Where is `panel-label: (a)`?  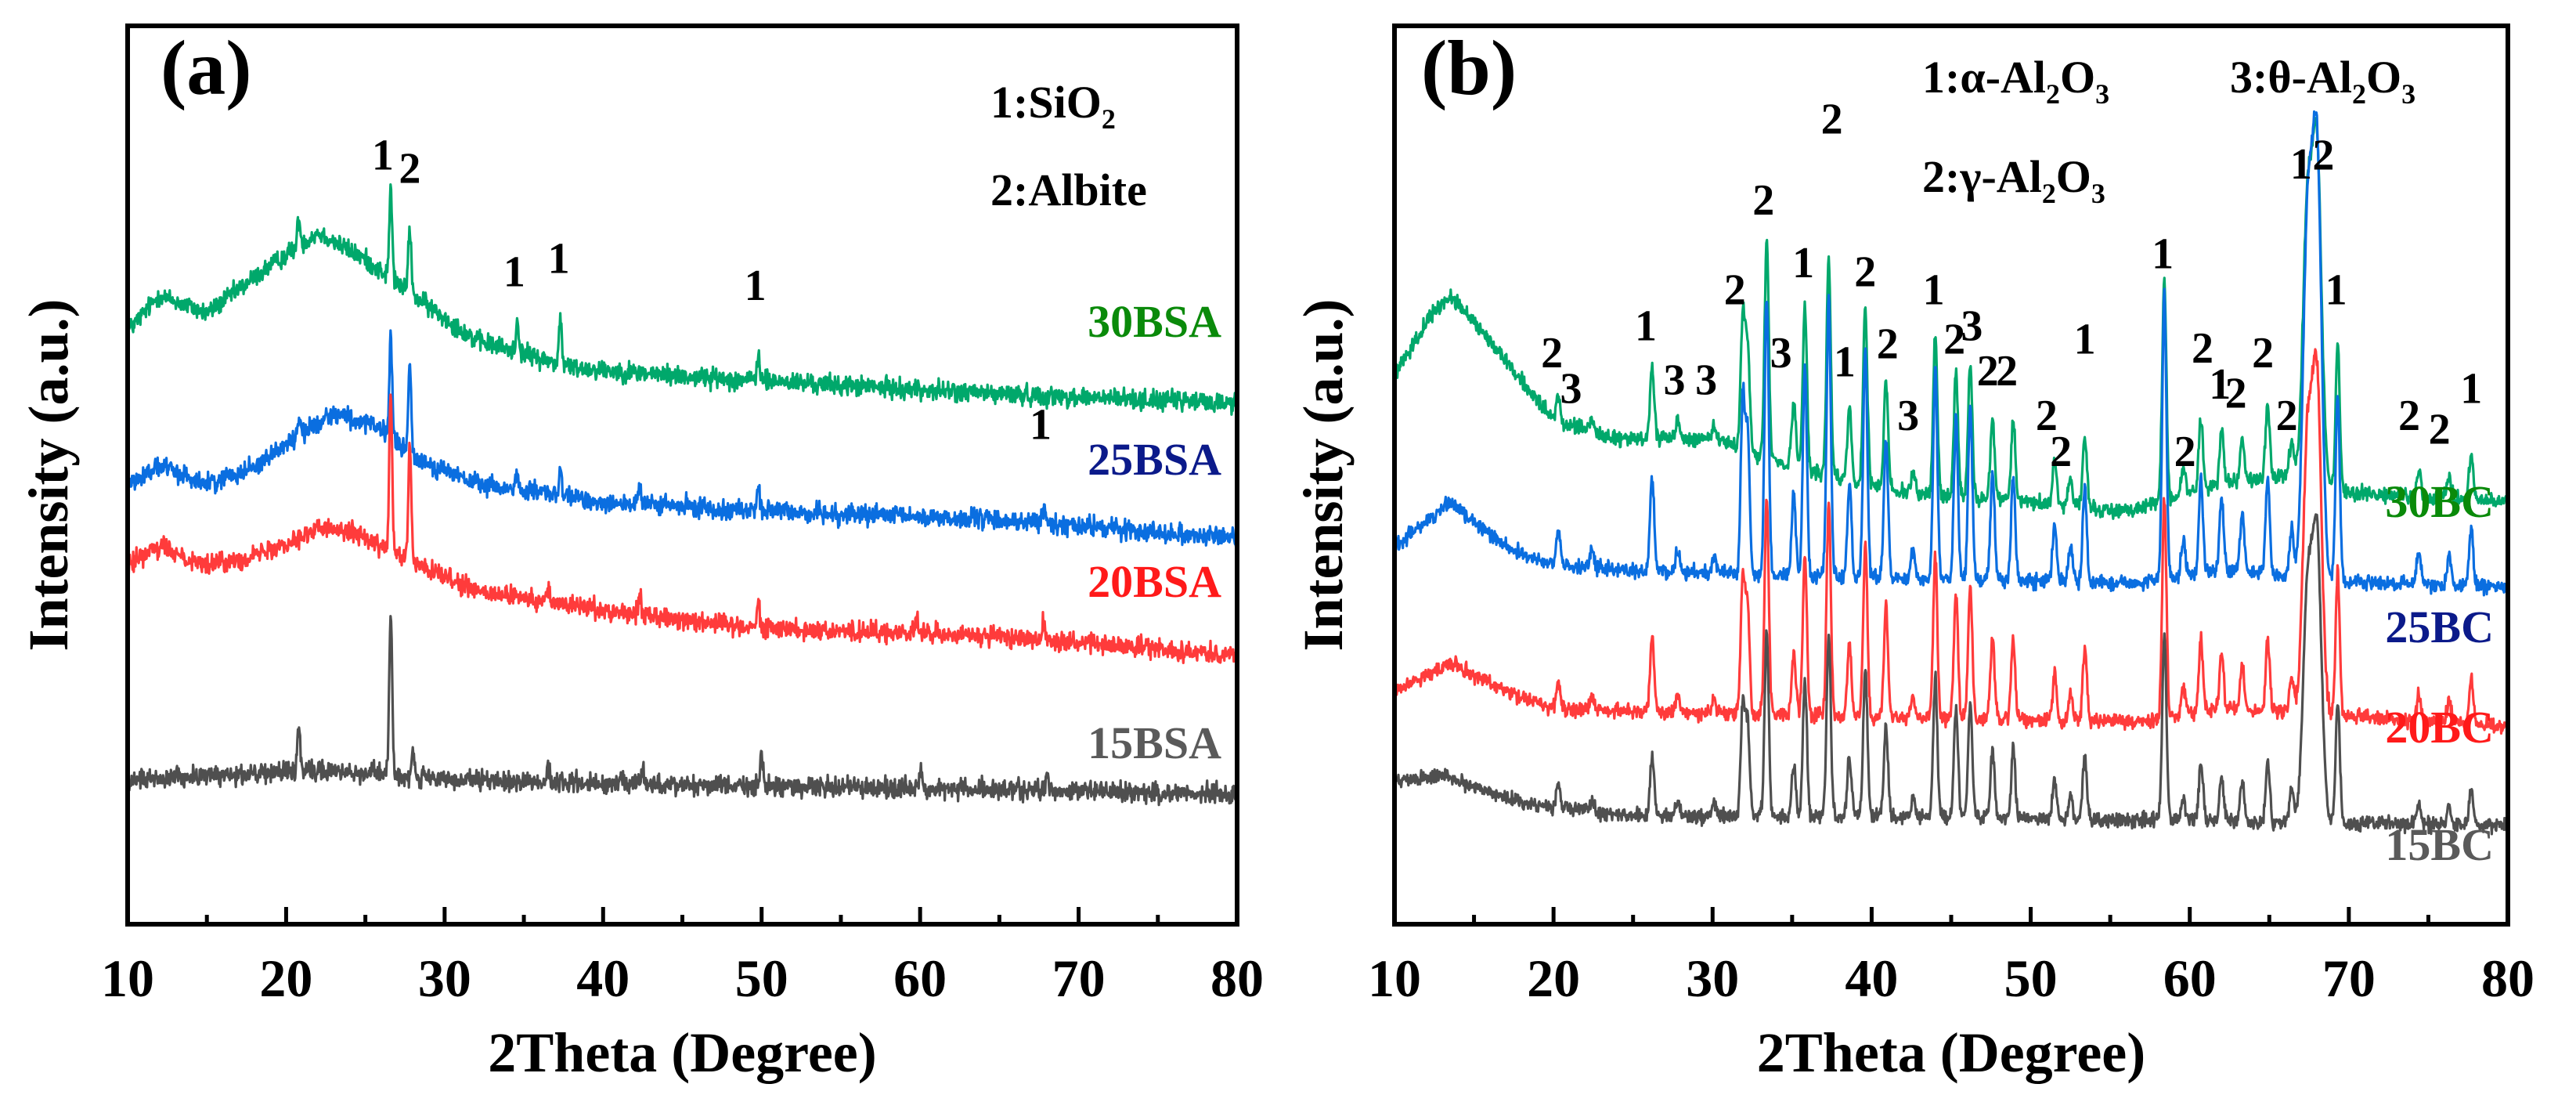 panel-label: (a) is located at coordinates (206, 67).